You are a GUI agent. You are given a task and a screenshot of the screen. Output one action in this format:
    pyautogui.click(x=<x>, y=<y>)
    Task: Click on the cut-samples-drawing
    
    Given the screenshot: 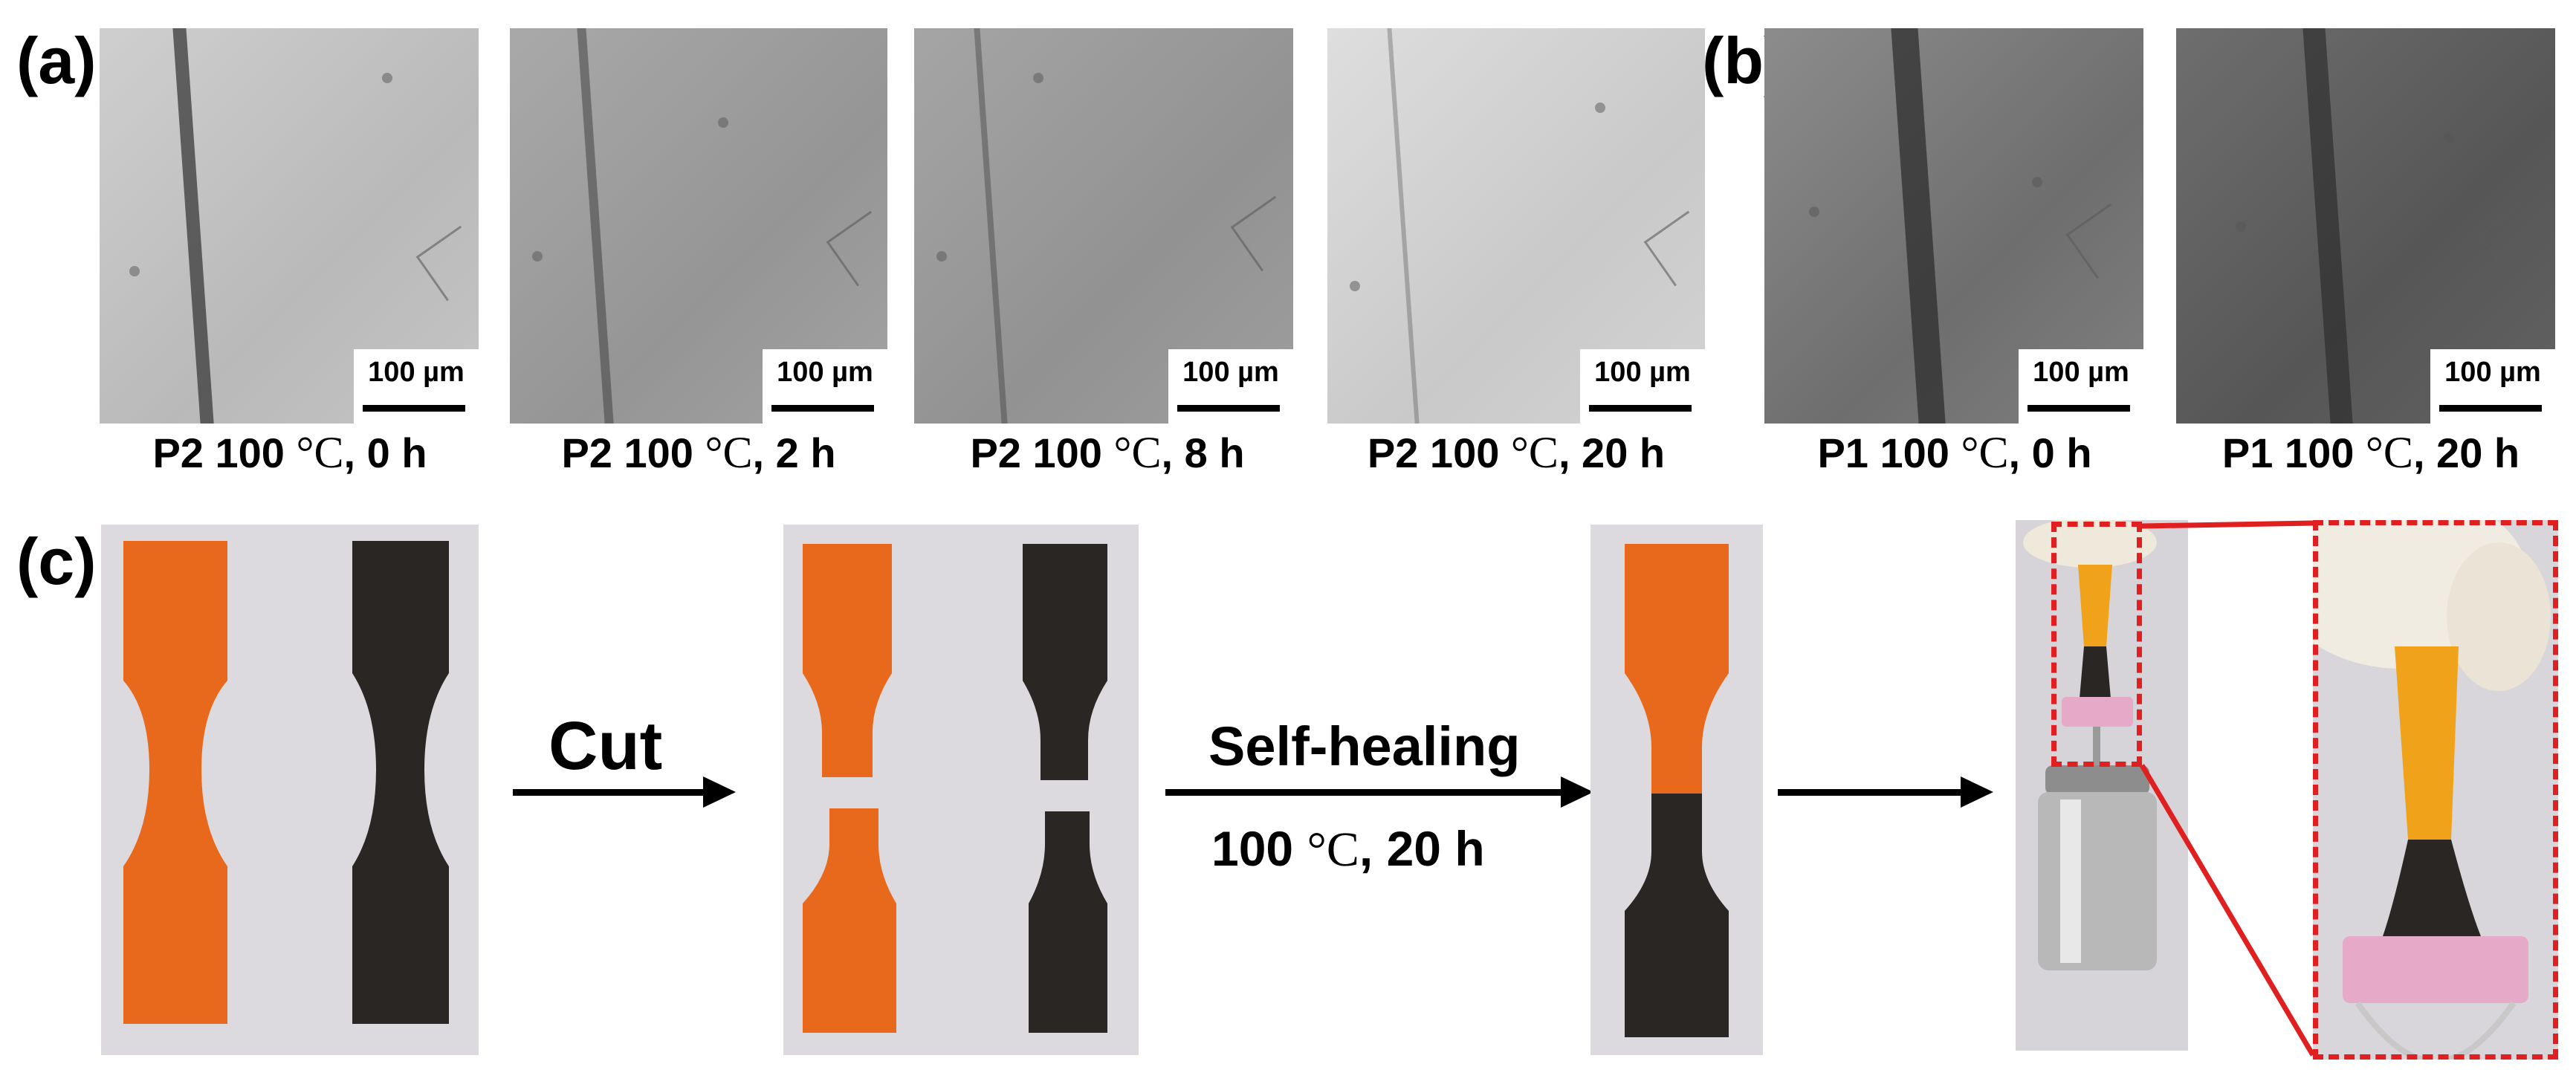 What is the action you would take?
    pyautogui.click(x=955, y=788)
    